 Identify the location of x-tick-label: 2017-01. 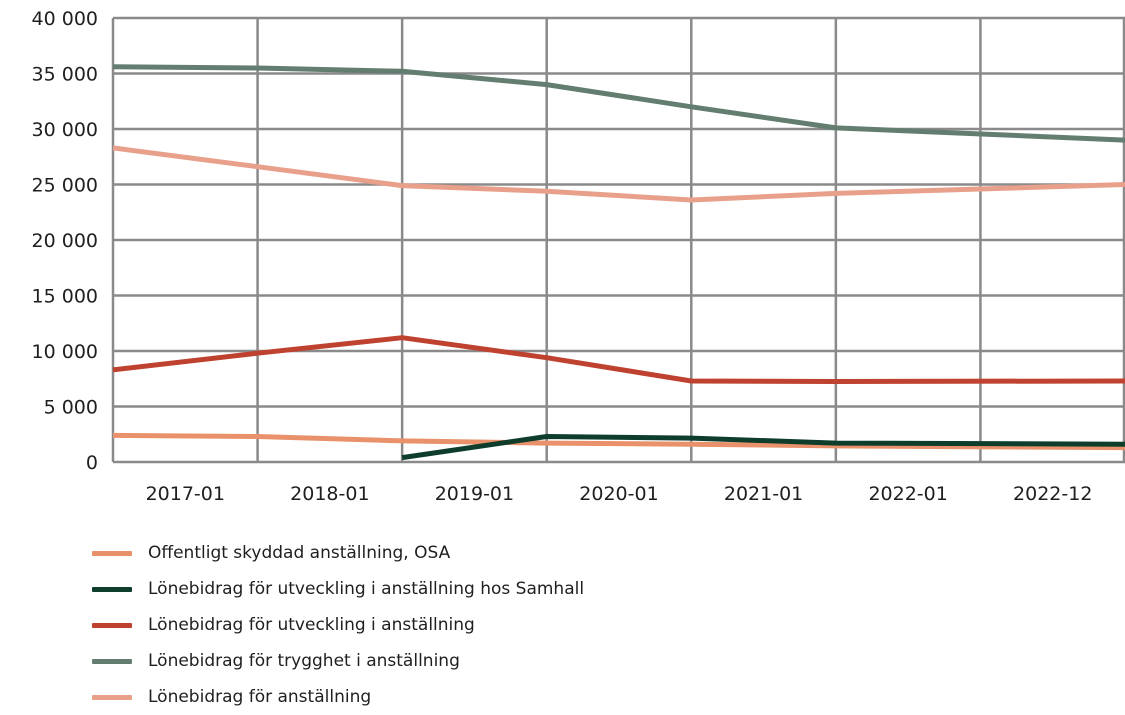
(185, 494).